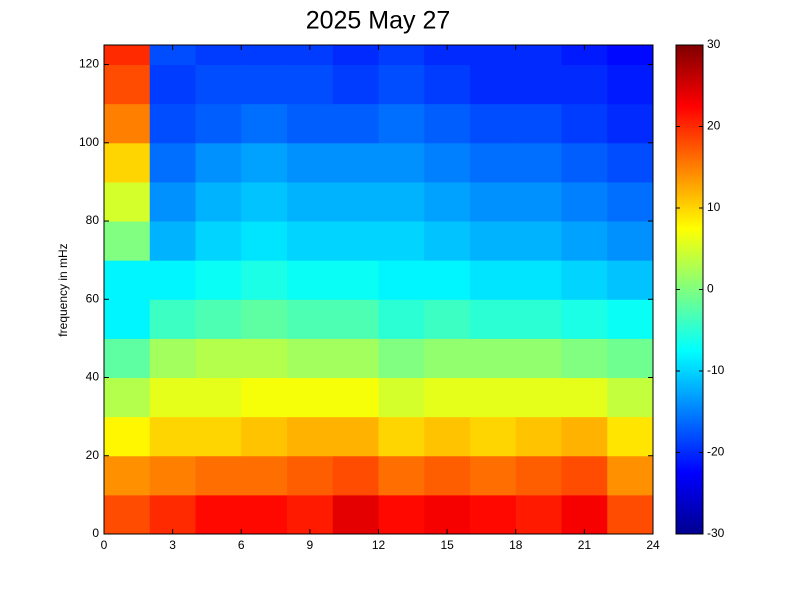 The width and height of the screenshot is (801, 600). Describe the element at coordinates (689, 289) in the screenshot. I see `colorbar` at that location.